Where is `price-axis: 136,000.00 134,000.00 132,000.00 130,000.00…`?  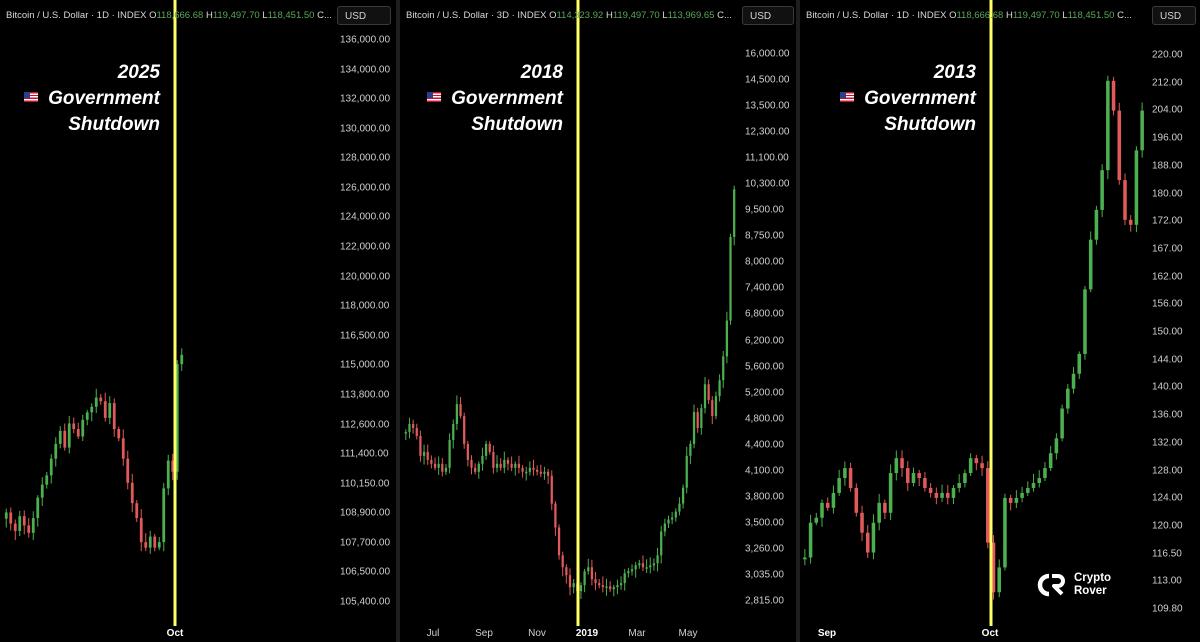 price-axis: 136,000.00 134,000.00 132,000.00 130,000.00… is located at coordinates (368, 321).